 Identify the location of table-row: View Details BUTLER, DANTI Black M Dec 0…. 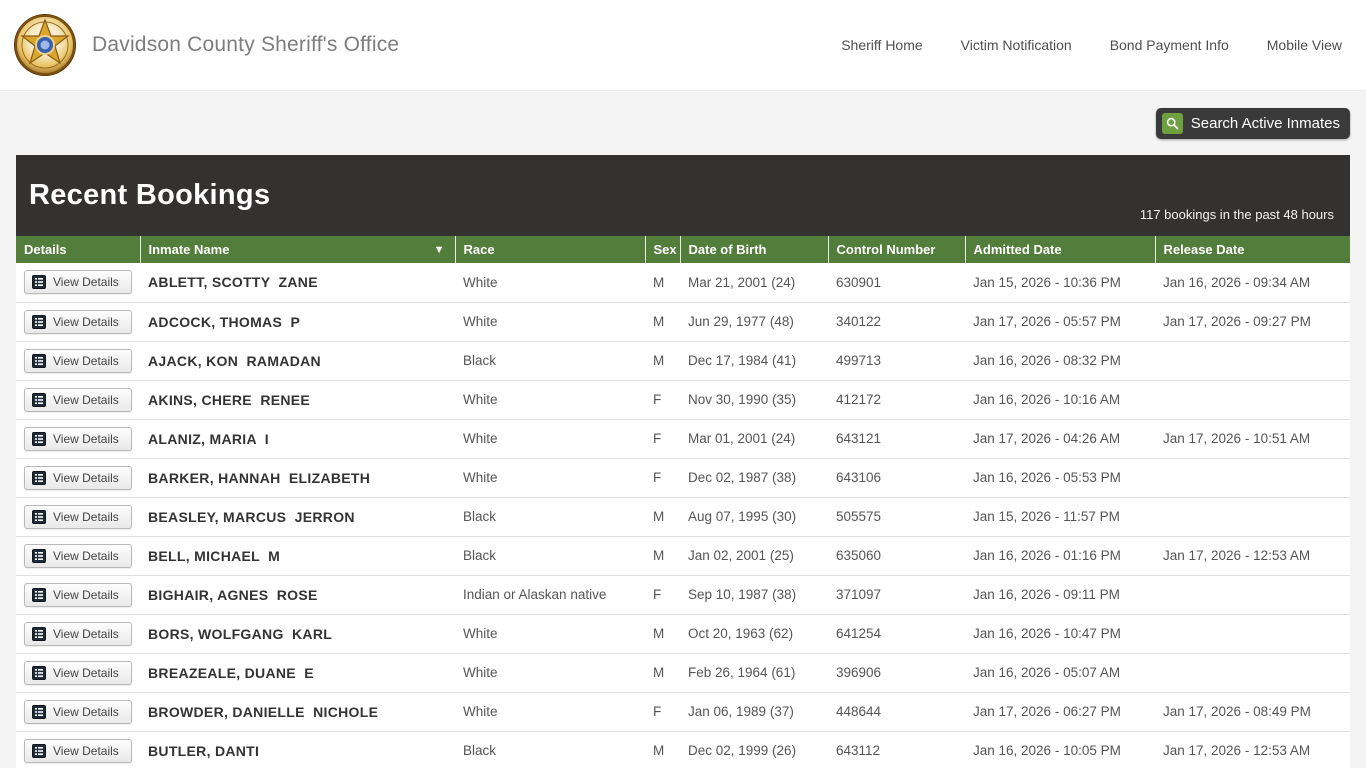
(683, 749).